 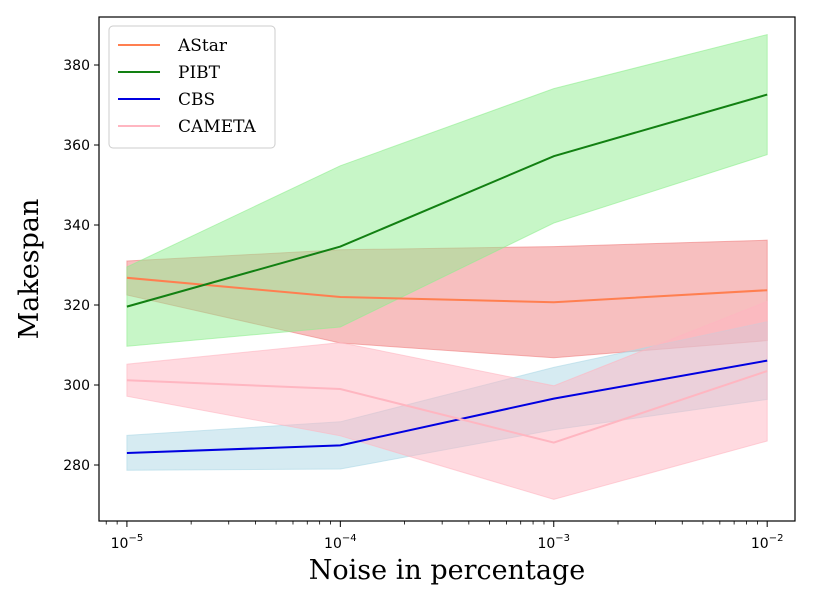 I want to click on y-tick-label: 300, so click(x=76, y=386).